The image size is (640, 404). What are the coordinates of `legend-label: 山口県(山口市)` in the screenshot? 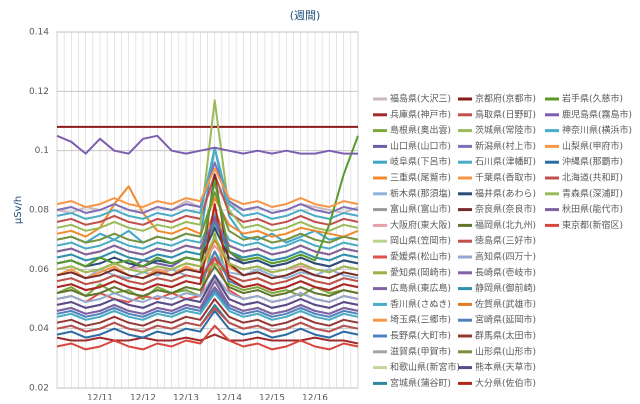 It's located at (420, 146).